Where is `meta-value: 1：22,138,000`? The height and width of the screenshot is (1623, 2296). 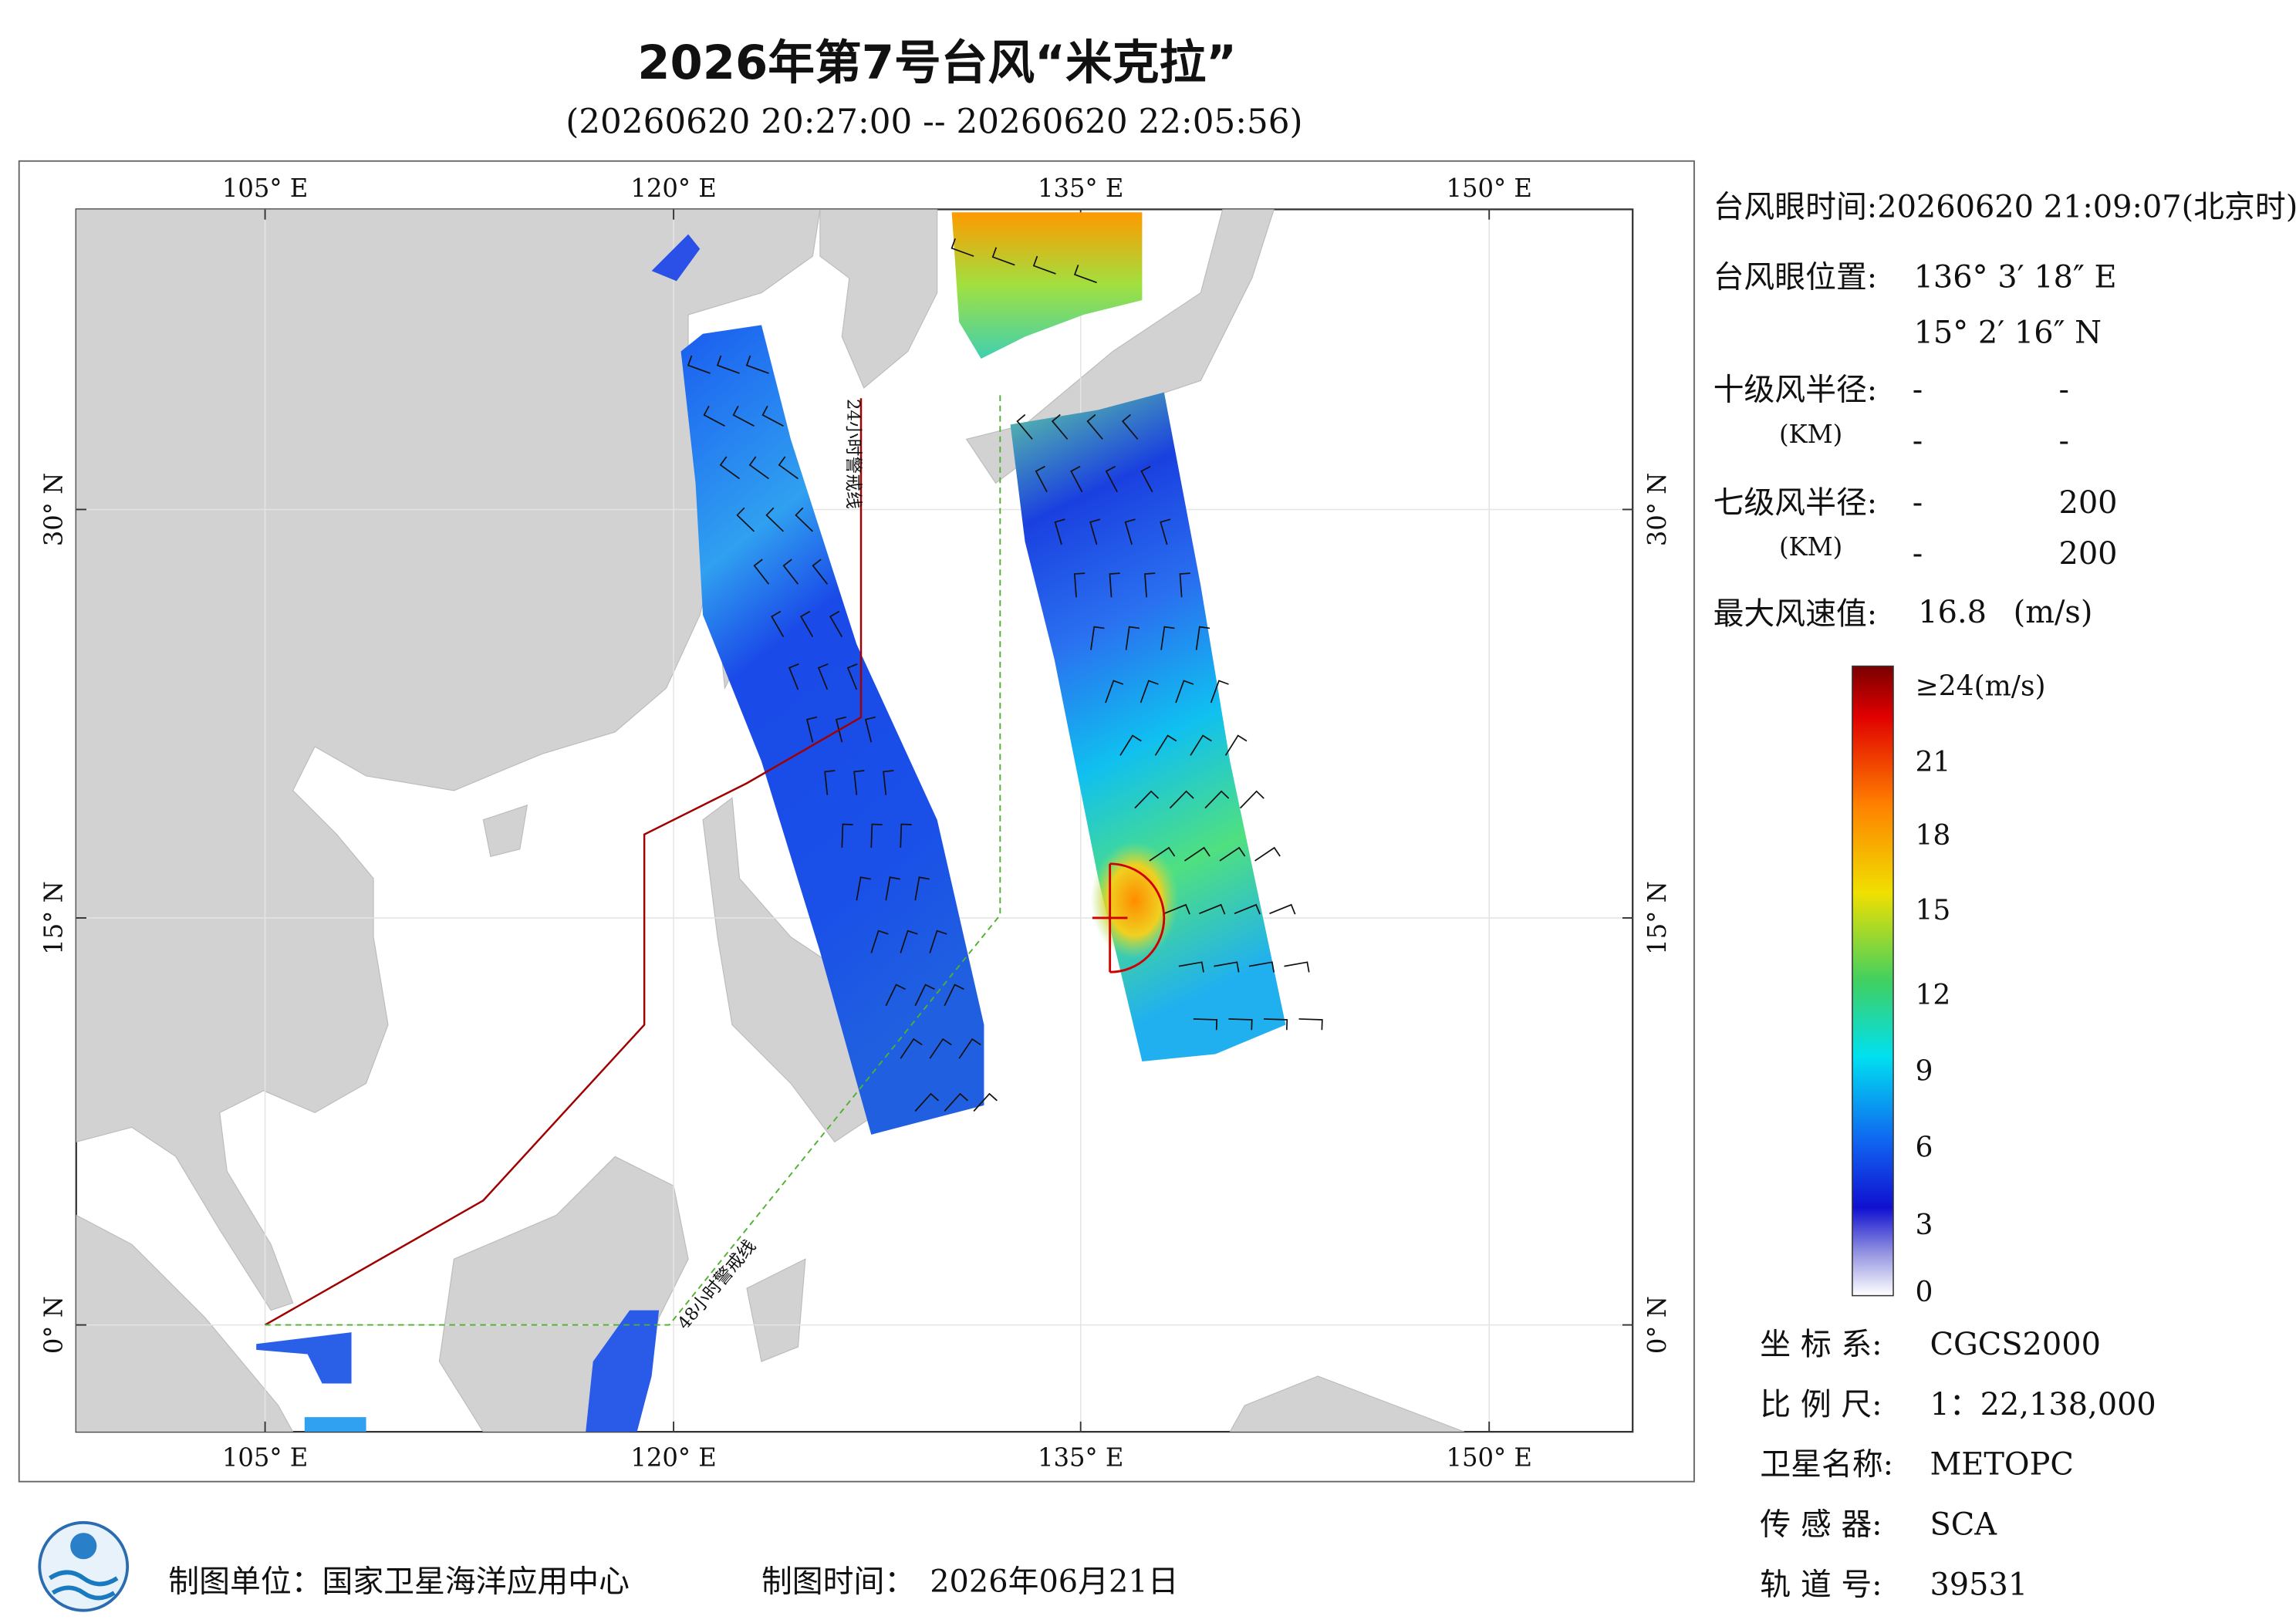
meta-value: 1：22,138,000 is located at coordinates (2043, 1404).